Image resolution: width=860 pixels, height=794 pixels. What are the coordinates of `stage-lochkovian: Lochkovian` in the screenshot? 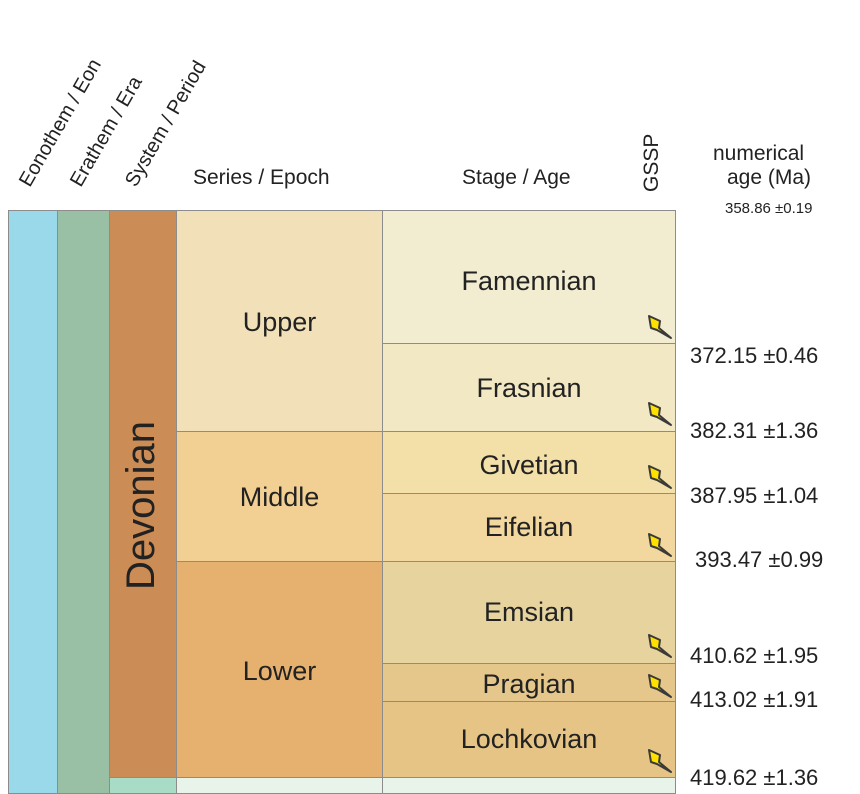 It's located at (529, 739).